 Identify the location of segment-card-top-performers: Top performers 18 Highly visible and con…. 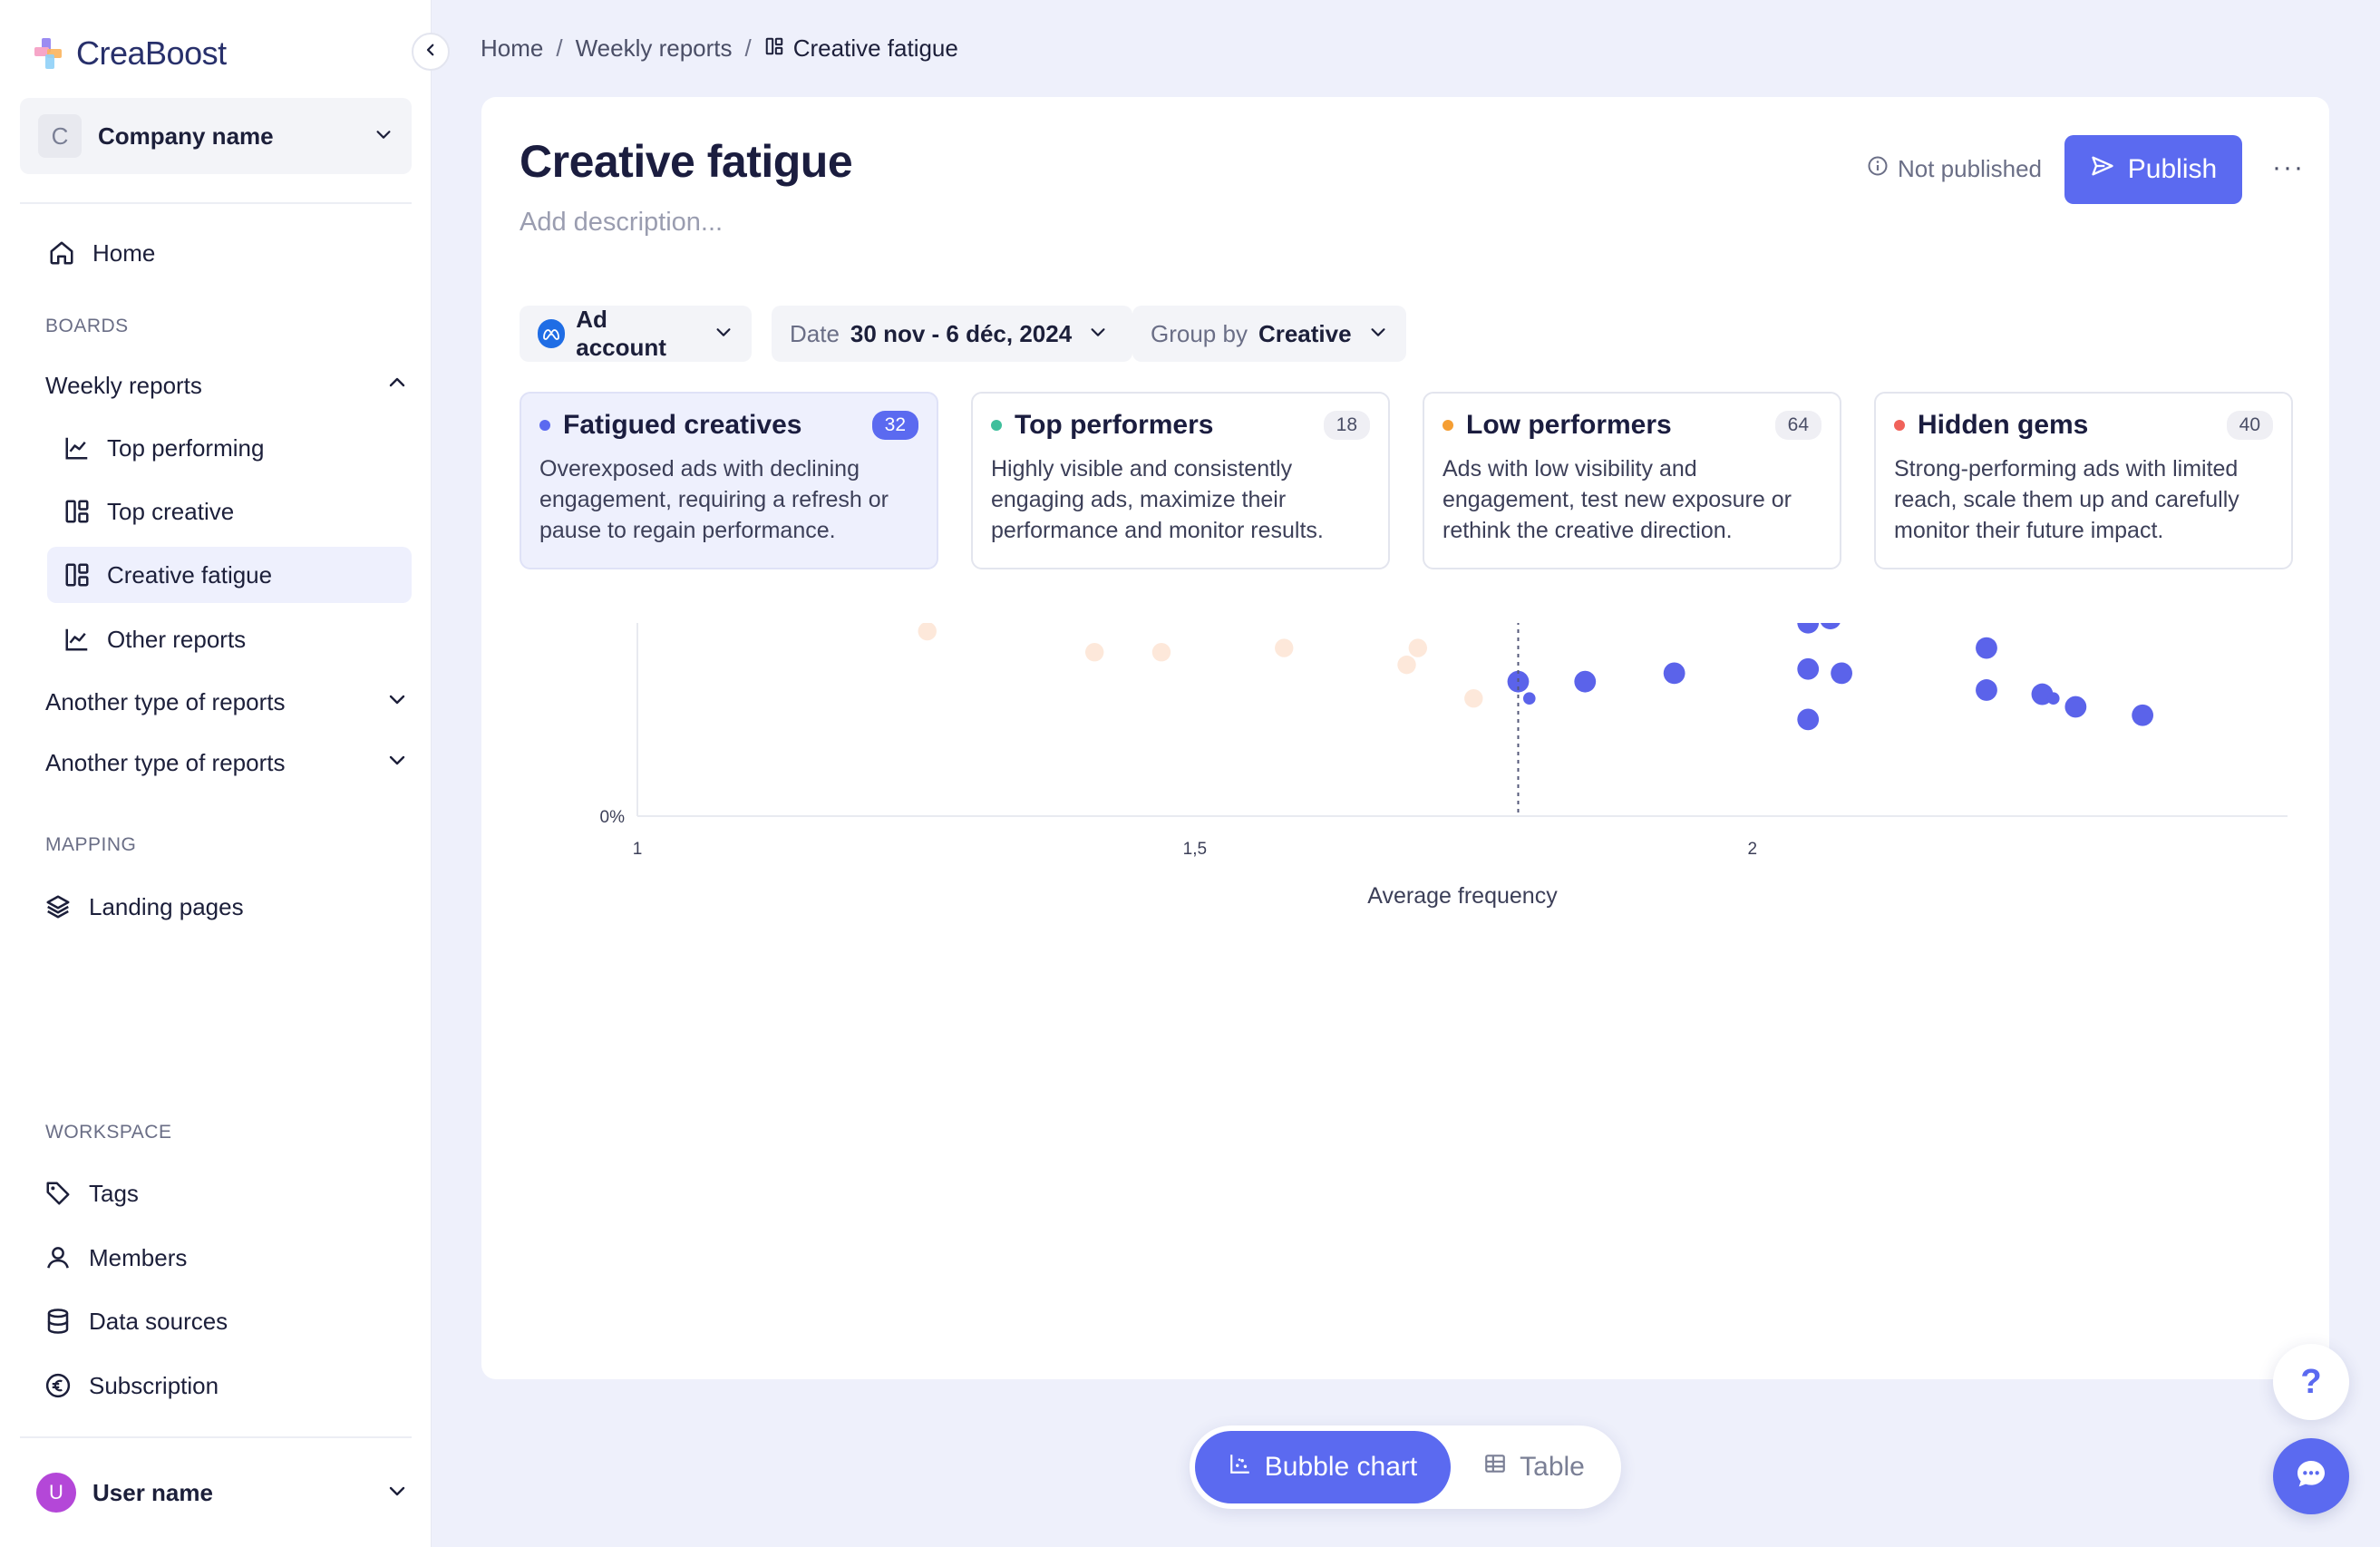
(1180, 481).